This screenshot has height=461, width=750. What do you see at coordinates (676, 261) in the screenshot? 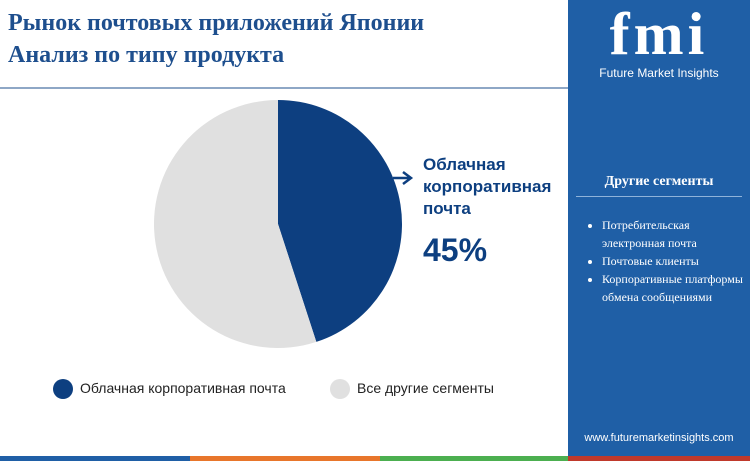
I see `segment-item: Почтовые клиенты` at bounding box center [676, 261].